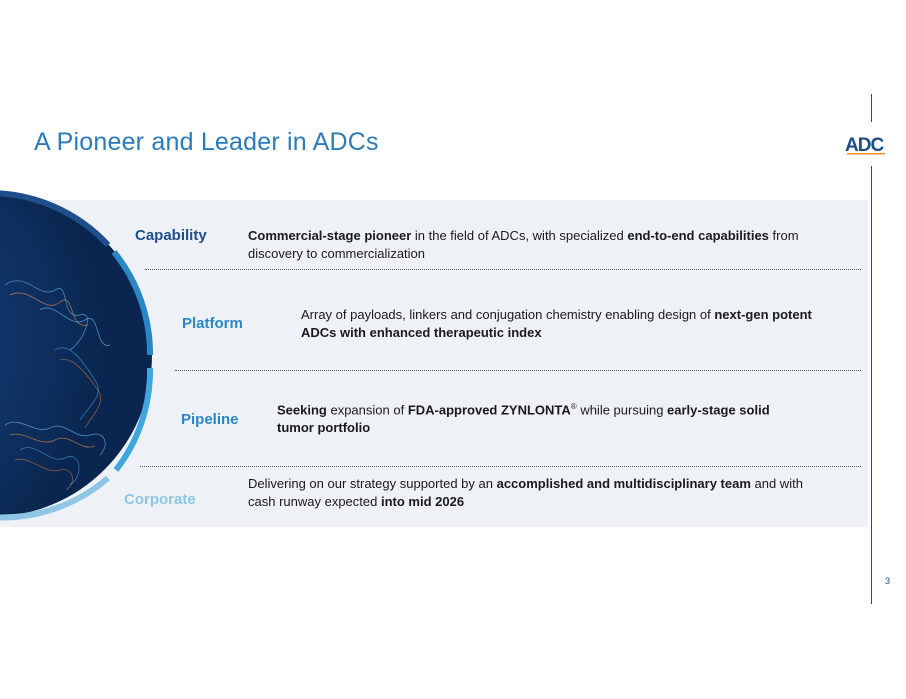  I want to click on page-title: A Pioneer and Leader in ADCs, so click(206, 142).